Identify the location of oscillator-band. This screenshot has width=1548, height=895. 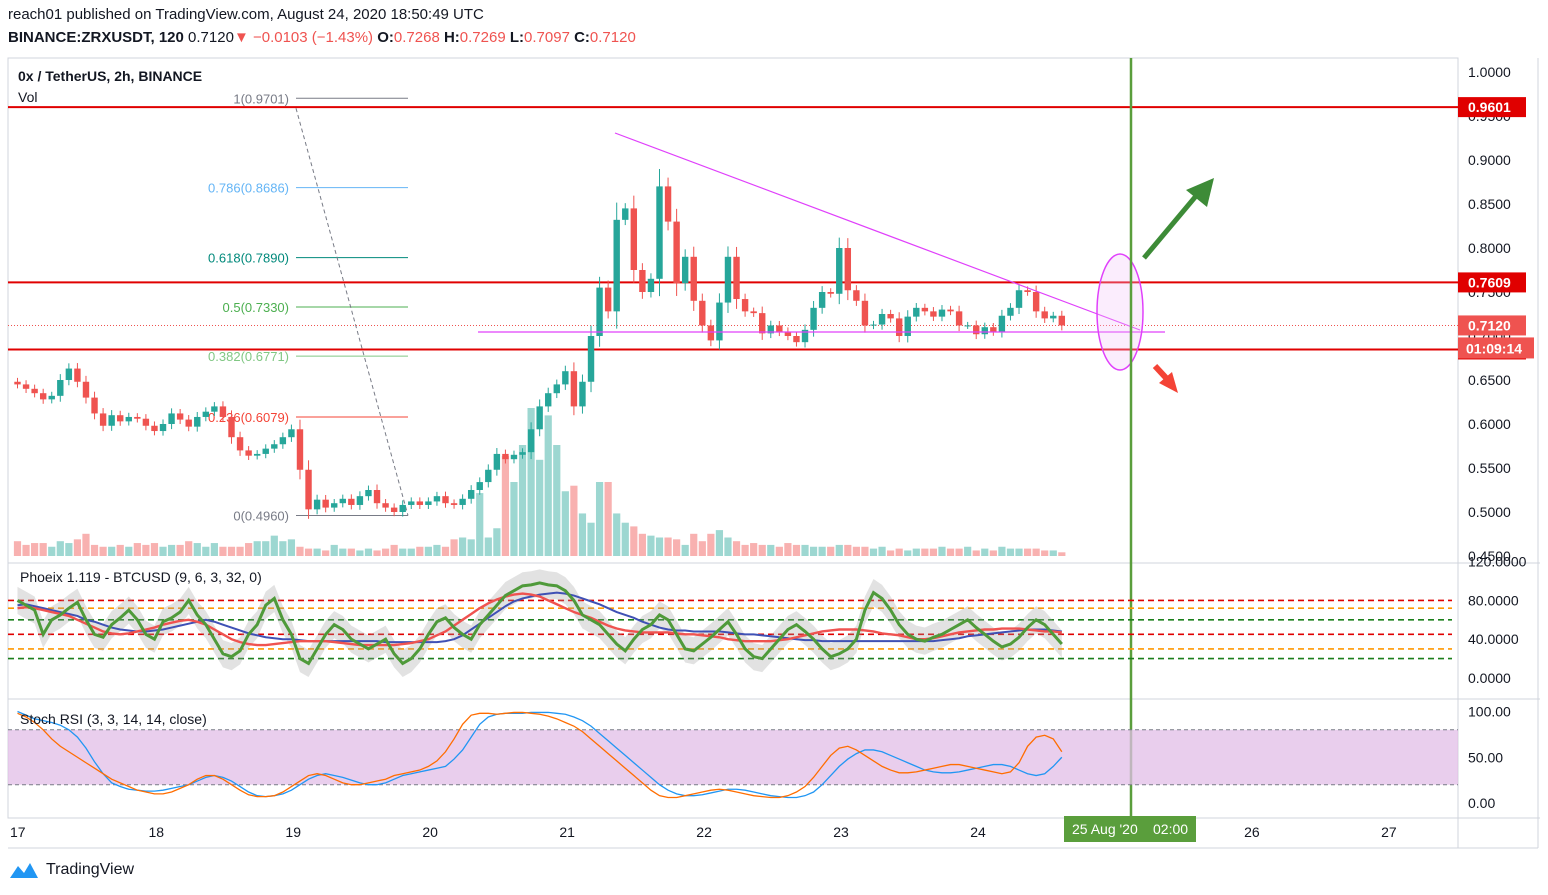
(539, 623).